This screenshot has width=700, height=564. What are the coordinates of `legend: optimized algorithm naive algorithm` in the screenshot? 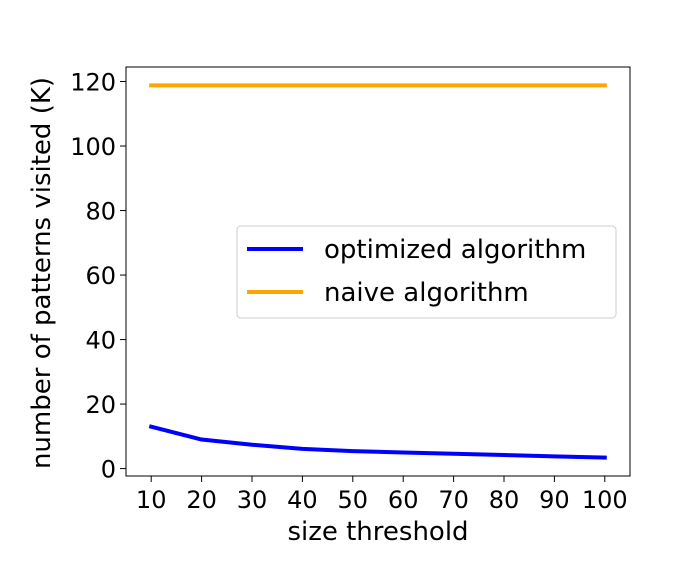 It's located at (426, 272).